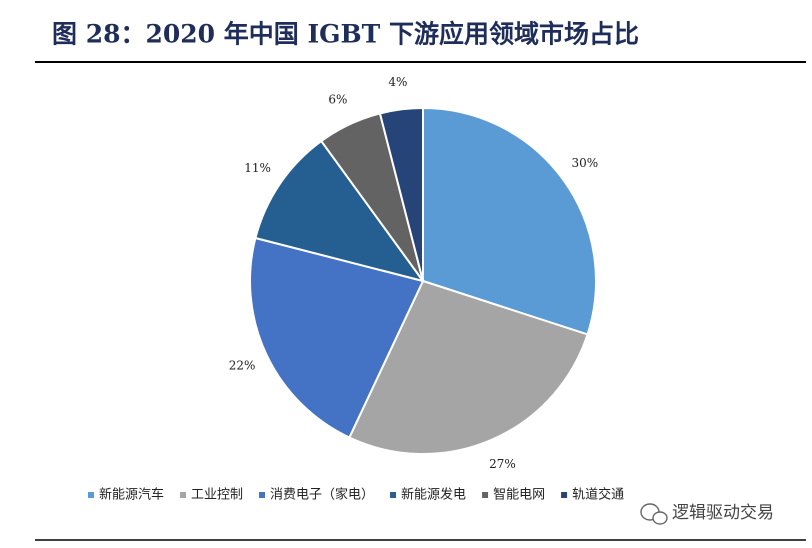 The image size is (812, 548). Describe the element at coordinates (502, 464) in the screenshot. I see `value-label: 27%` at that location.